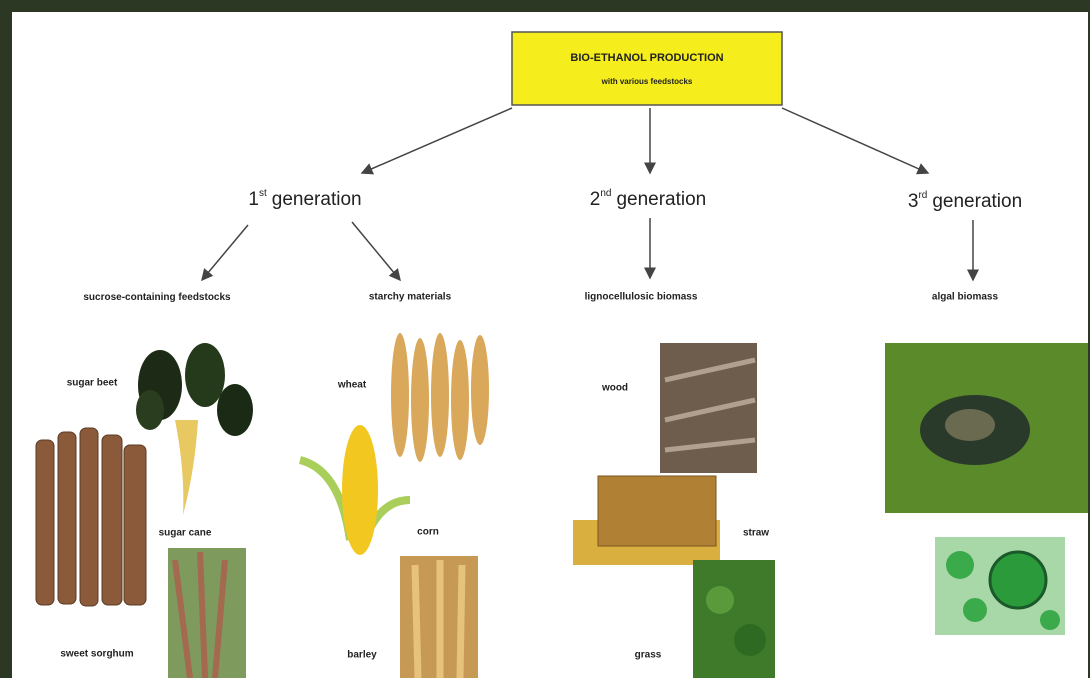 The width and height of the screenshot is (1090, 678). I want to click on item-label: grass, so click(648, 655).